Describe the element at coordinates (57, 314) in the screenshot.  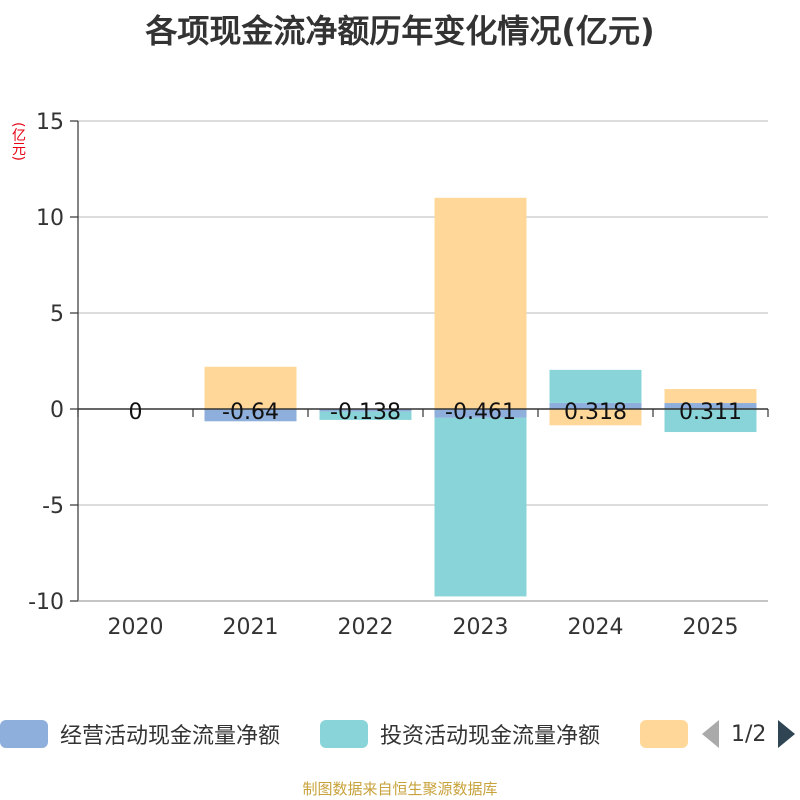
I see `y-tick-label: 5` at that location.